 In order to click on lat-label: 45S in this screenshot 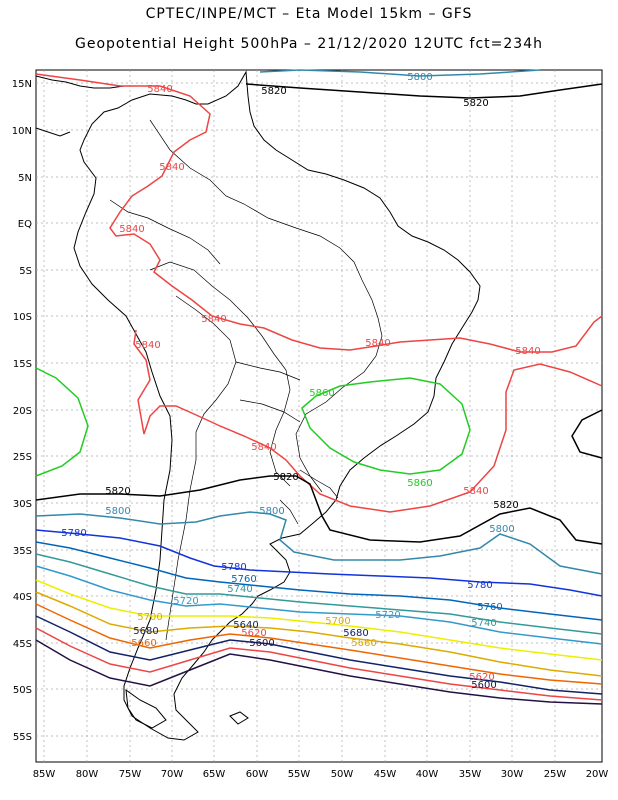, I will do `click(22, 644)`.